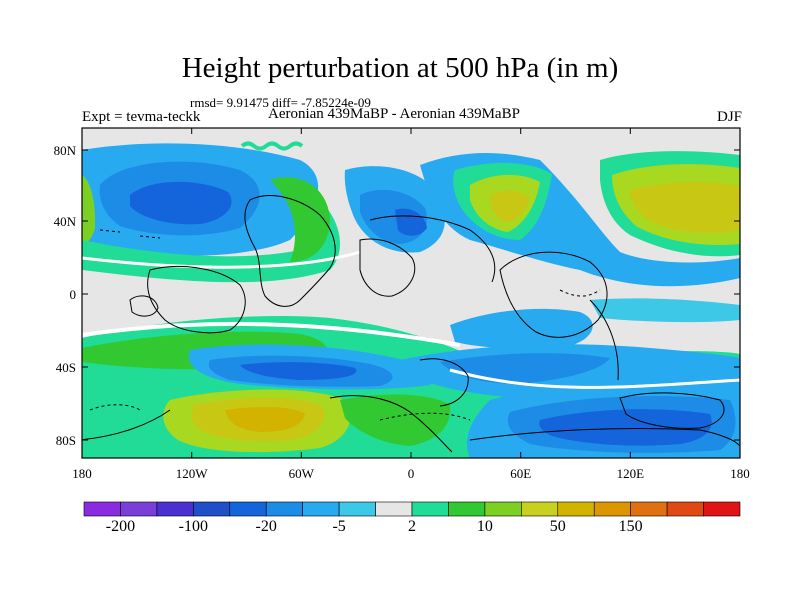  Describe the element at coordinates (280, 102) in the screenshot. I see `stats-line: rmsd= 9.91475 diff= -7.85224e-09` at that location.